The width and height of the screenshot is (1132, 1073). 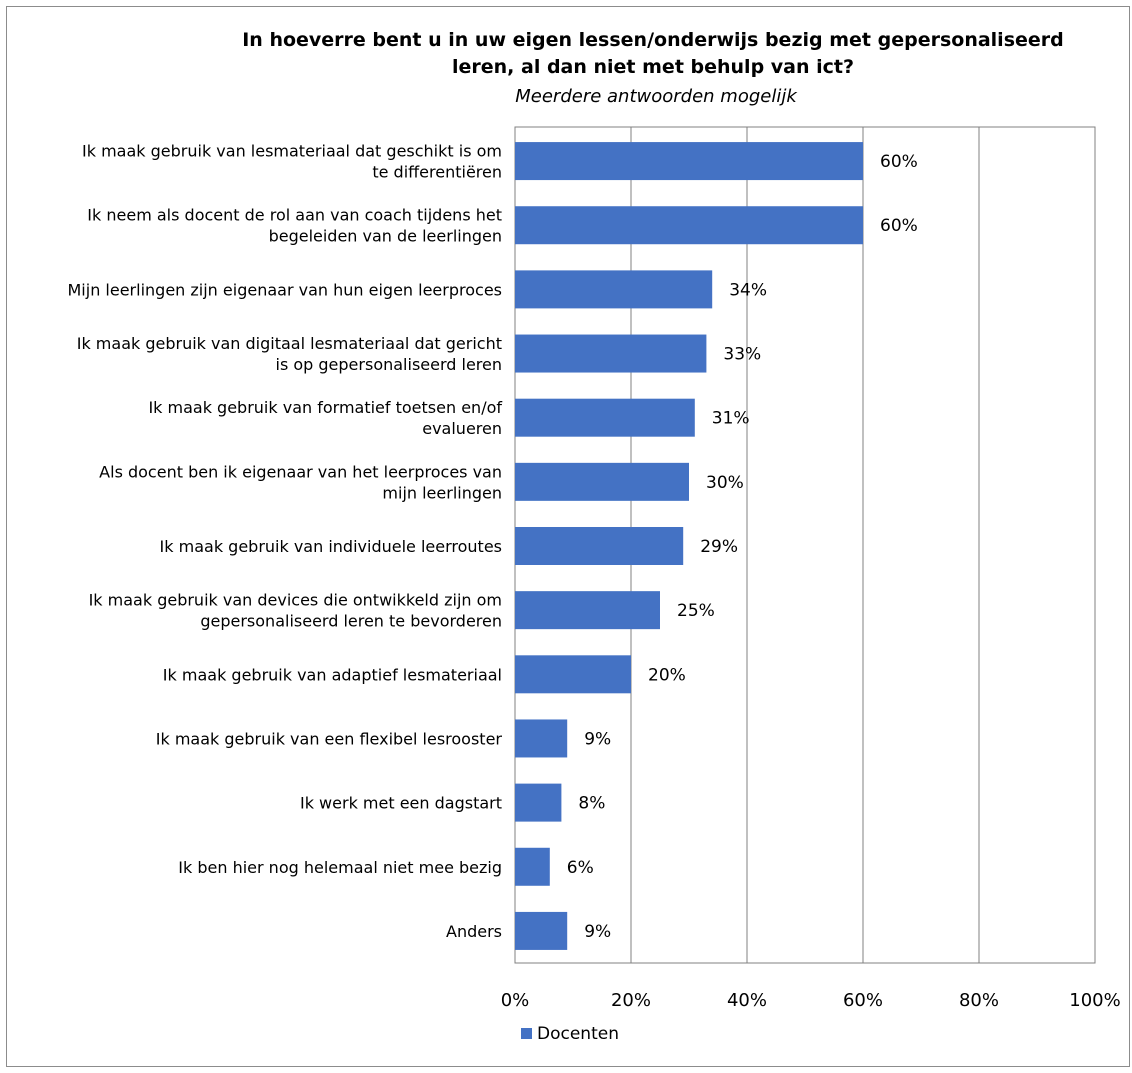 What do you see at coordinates (591, 804) in the screenshot?
I see `data-label-11: 8%` at bounding box center [591, 804].